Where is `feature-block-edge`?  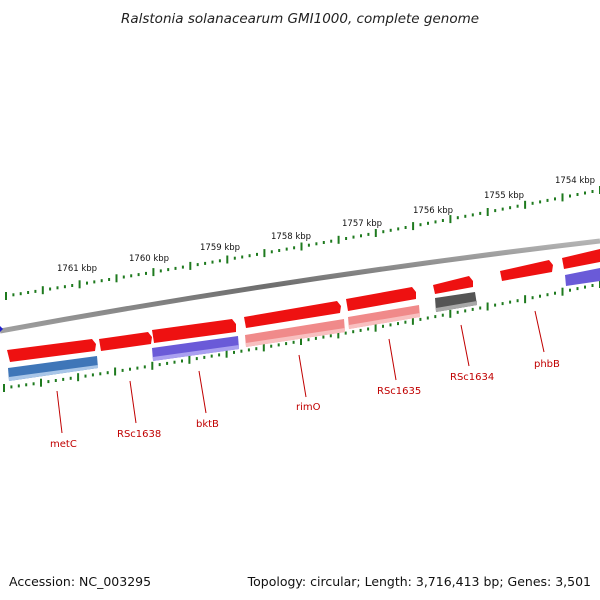
feature-block-edge is located at coordinates (582, 277).